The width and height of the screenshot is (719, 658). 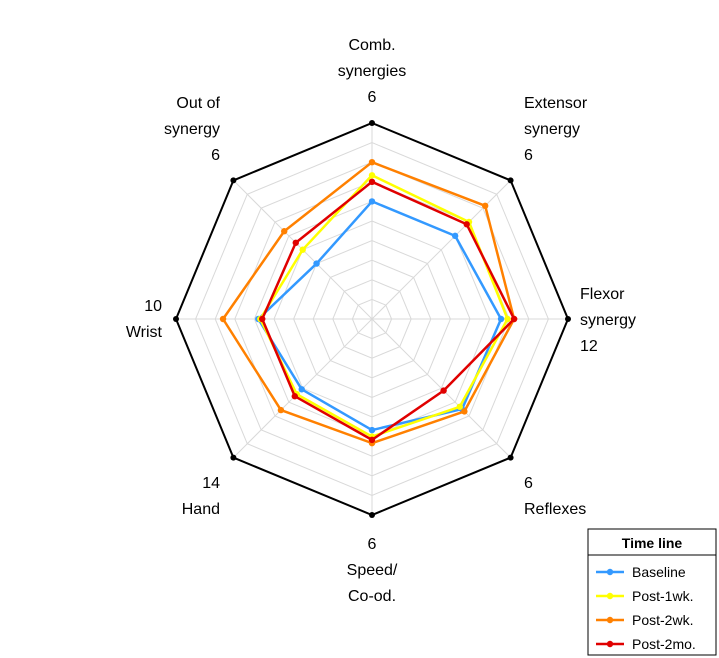 What do you see at coordinates (144, 332) in the screenshot?
I see `axis-label-line: Wrist` at bounding box center [144, 332].